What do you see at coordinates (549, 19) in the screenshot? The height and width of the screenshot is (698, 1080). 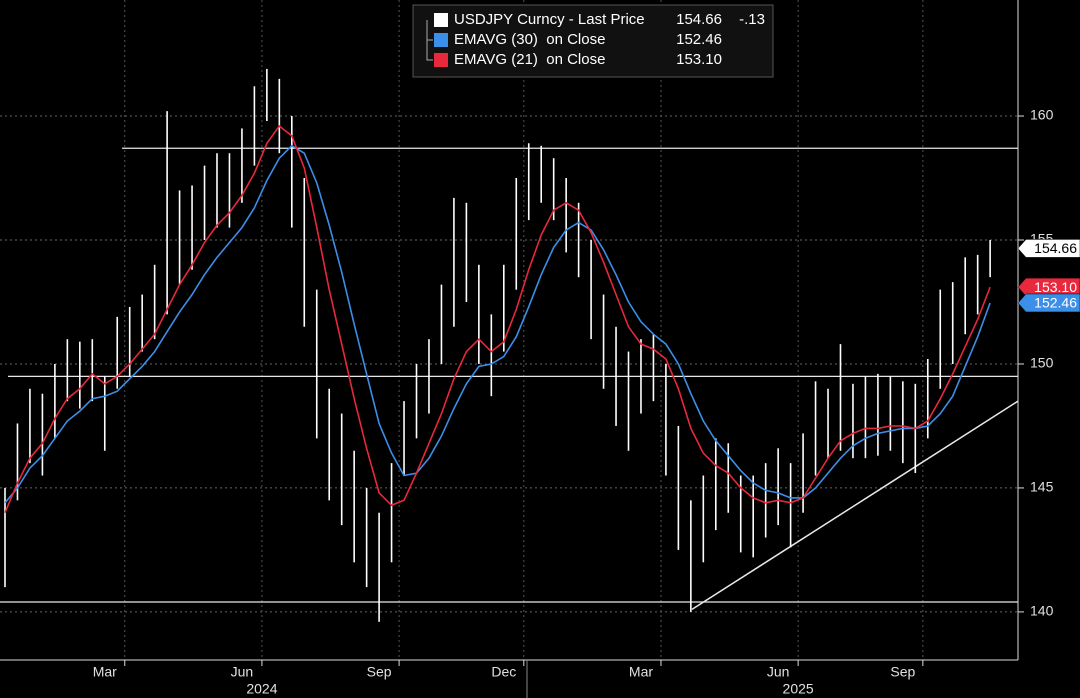 I see `legend-label: USDJPY Curncy - Last Price` at bounding box center [549, 19].